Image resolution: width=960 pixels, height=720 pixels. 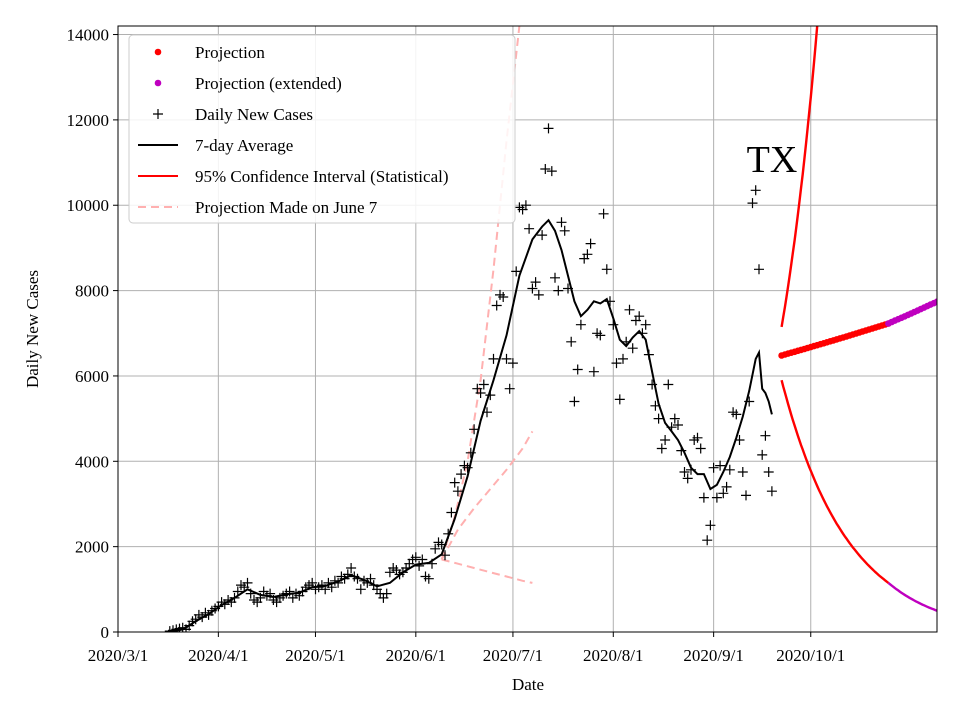 I want to click on legend-marker-daily, so click(x=158, y=114).